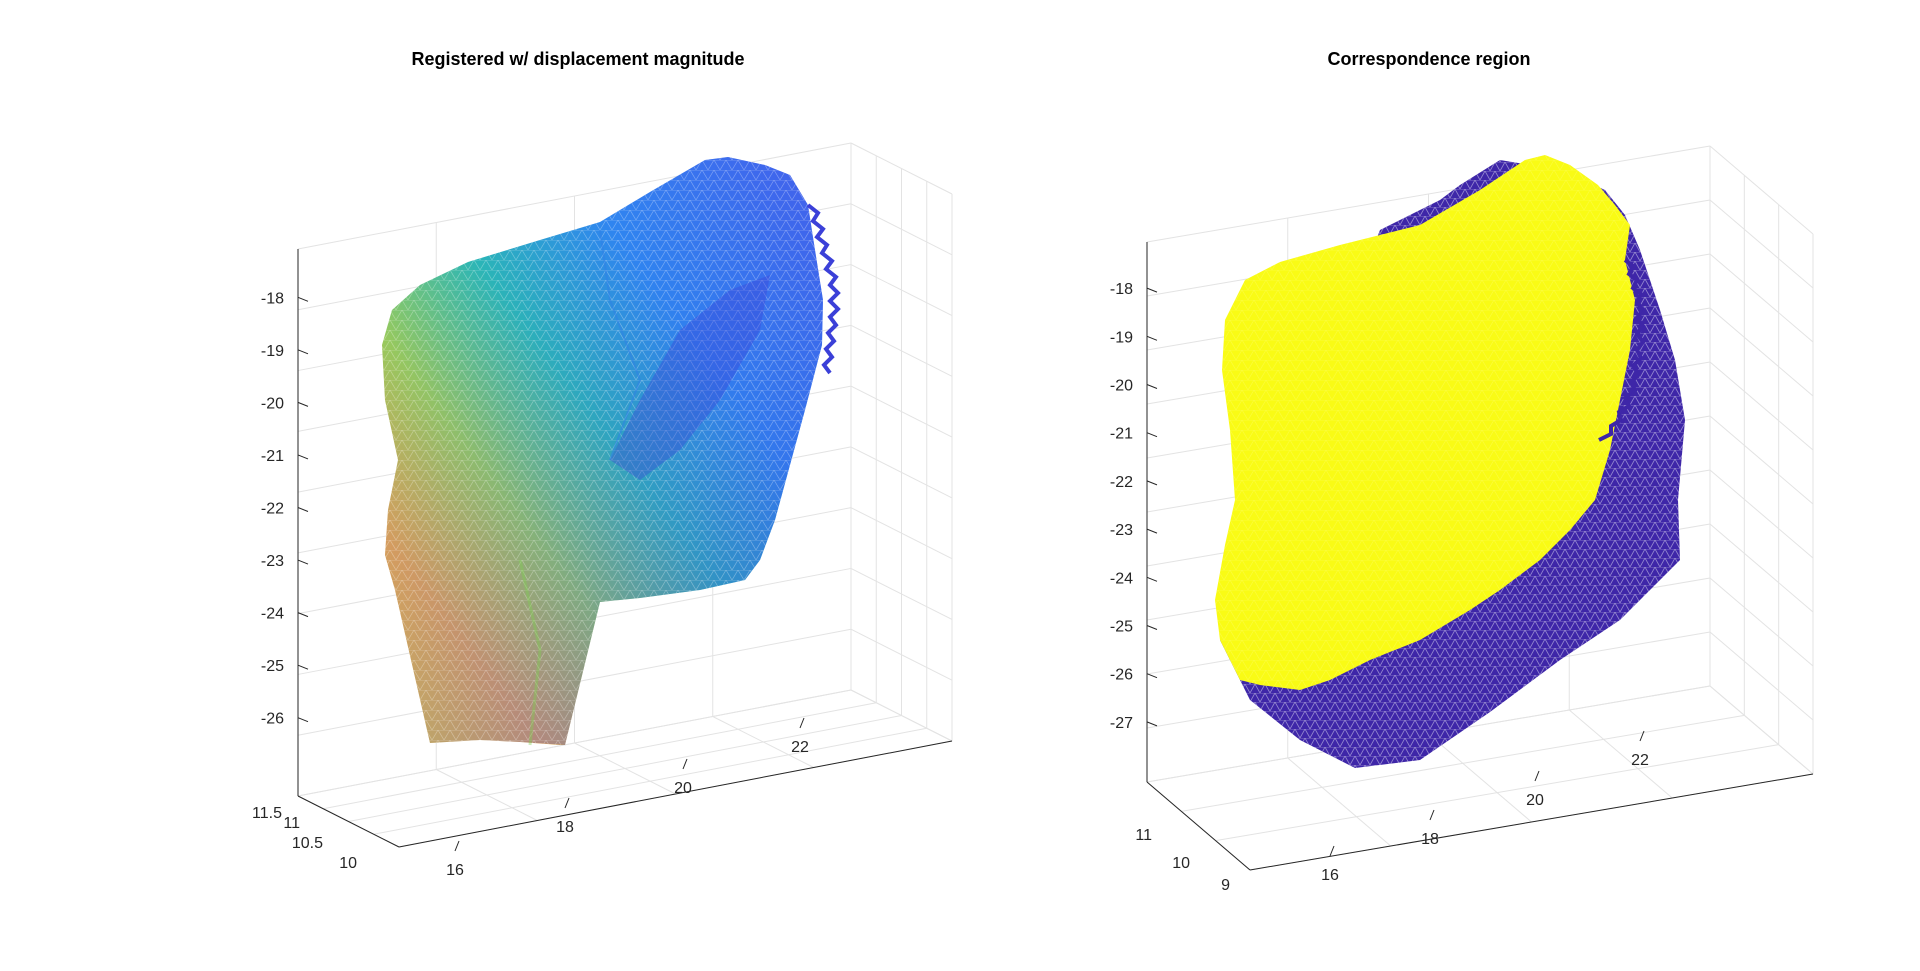  I want to click on z-tick-label: -18, so click(1121, 289).